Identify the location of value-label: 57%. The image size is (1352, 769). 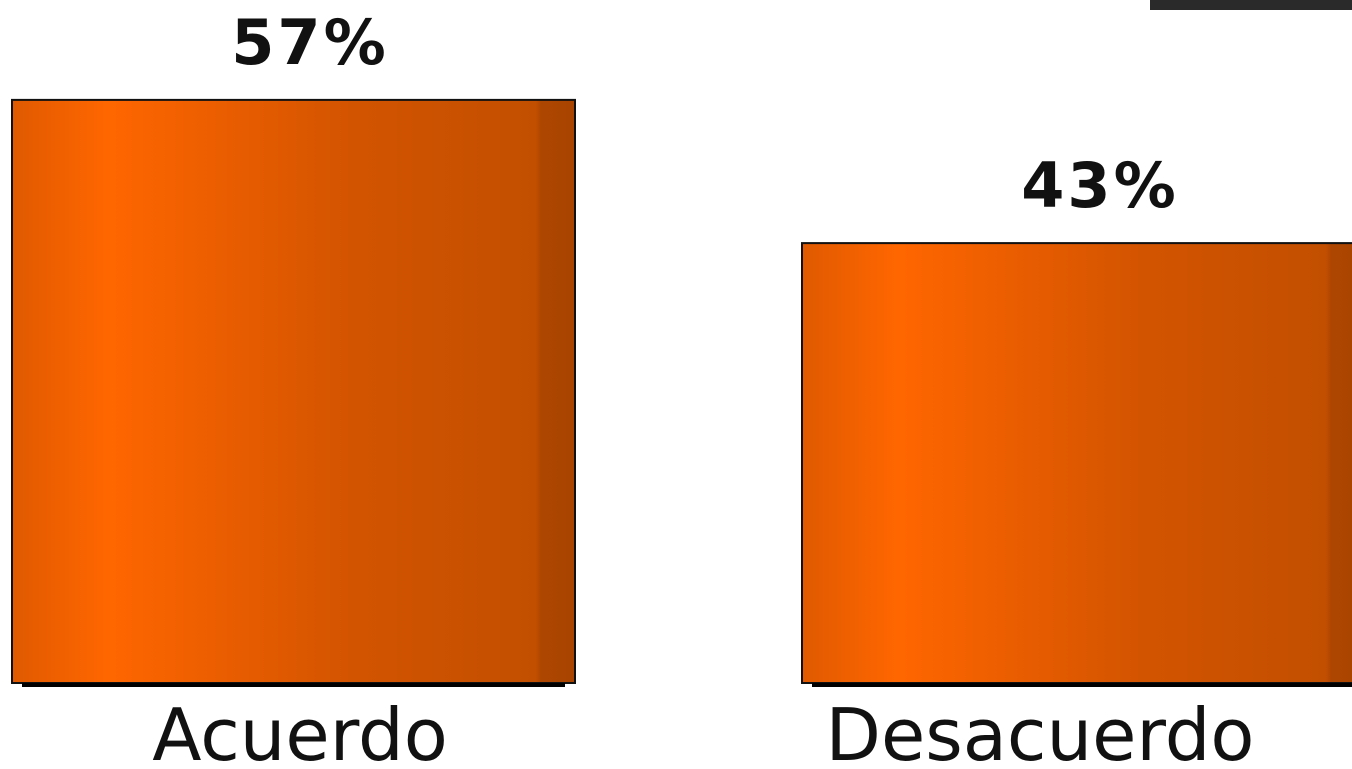
(309, 42).